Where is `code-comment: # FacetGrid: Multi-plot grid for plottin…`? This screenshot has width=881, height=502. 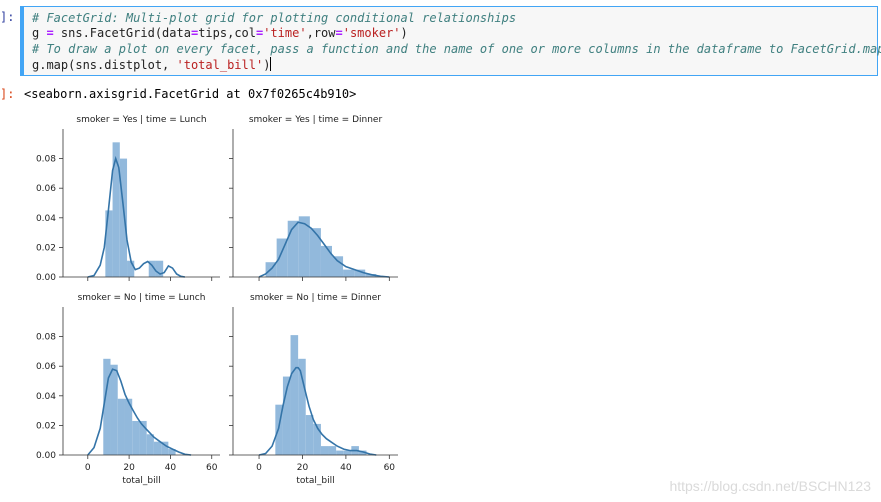
code-comment: # FacetGrid: Multi-plot grid for plottin… is located at coordinates (274, 18).